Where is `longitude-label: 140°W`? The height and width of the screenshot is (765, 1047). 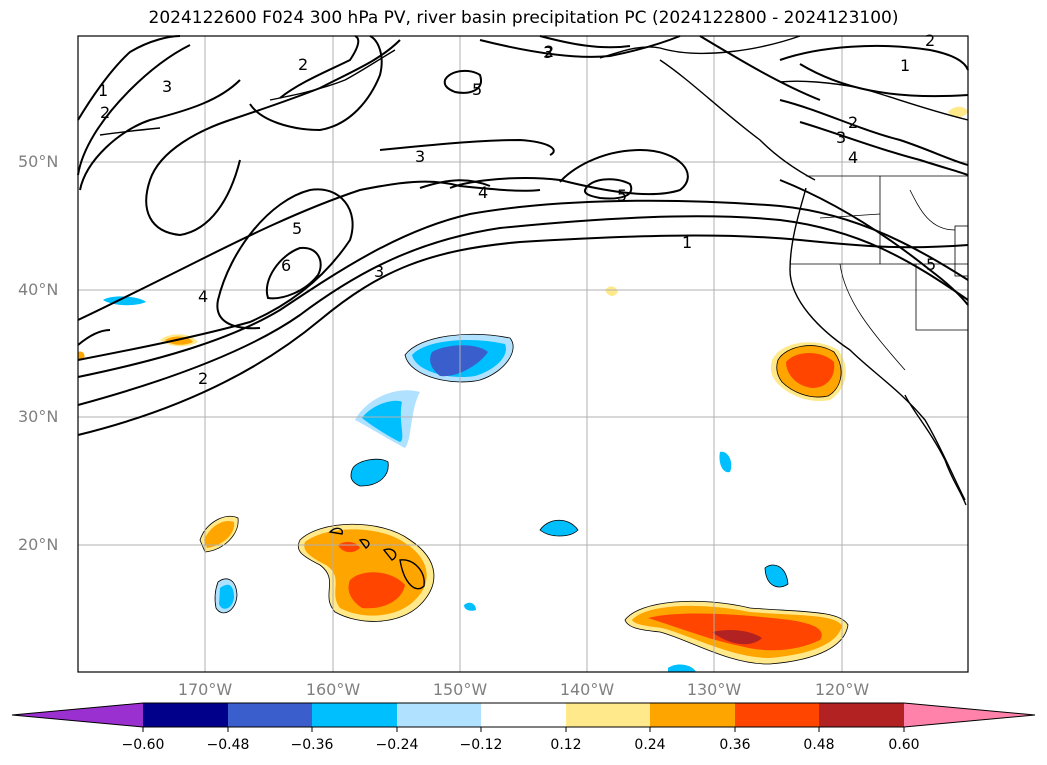
longitude-label: 140°W is located at coordinates (587, 689).